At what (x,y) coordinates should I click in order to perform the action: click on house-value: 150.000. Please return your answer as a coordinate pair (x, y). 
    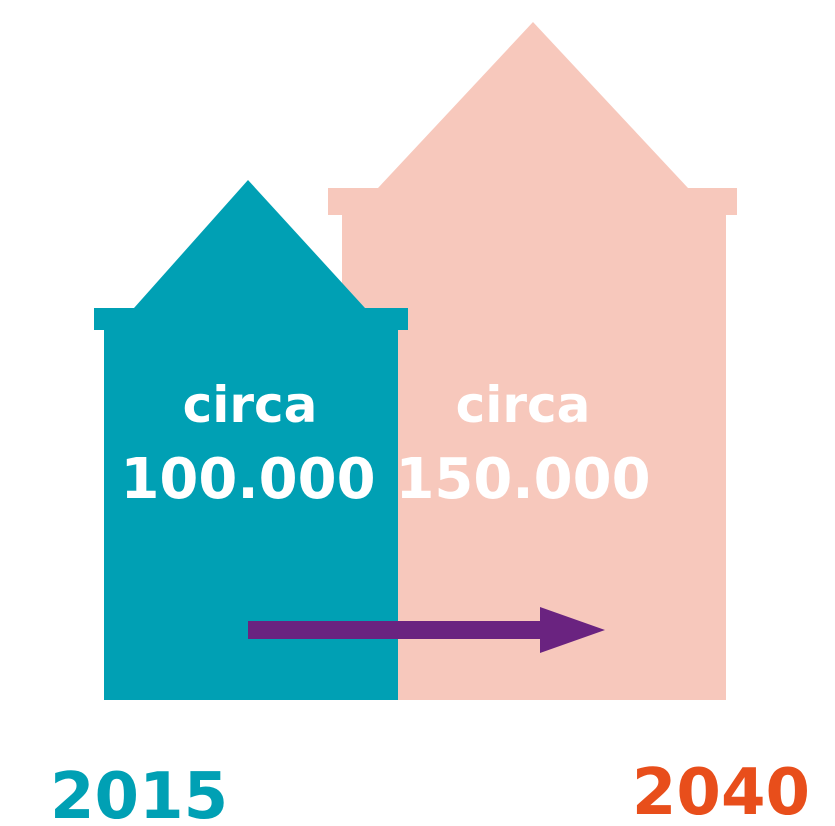
    Looking at the image, I should click on (522, 479).